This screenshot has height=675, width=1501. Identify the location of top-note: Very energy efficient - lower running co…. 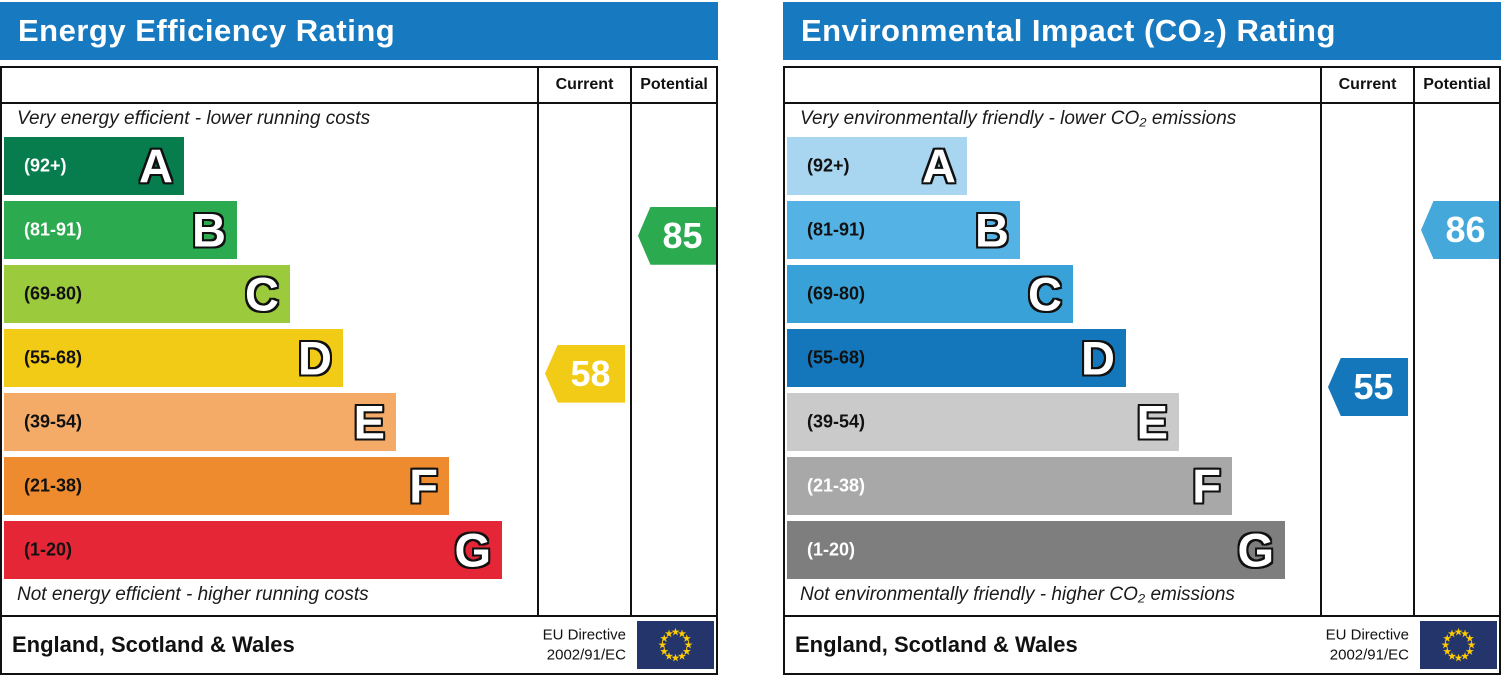
(194, 118).